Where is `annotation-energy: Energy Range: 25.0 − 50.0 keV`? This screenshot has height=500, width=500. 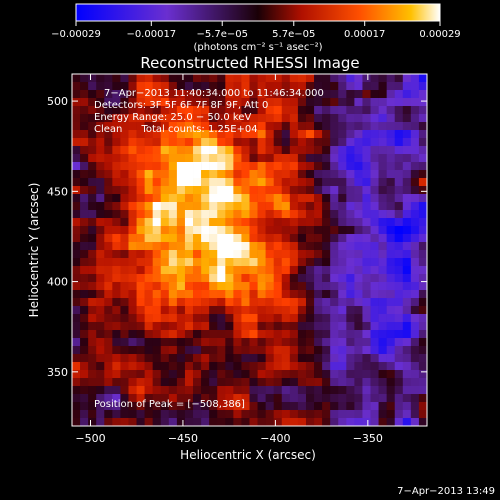
annotation-energy: Energy Range: 25.0 − 50.0 keV is located at coordinates (172, 117).